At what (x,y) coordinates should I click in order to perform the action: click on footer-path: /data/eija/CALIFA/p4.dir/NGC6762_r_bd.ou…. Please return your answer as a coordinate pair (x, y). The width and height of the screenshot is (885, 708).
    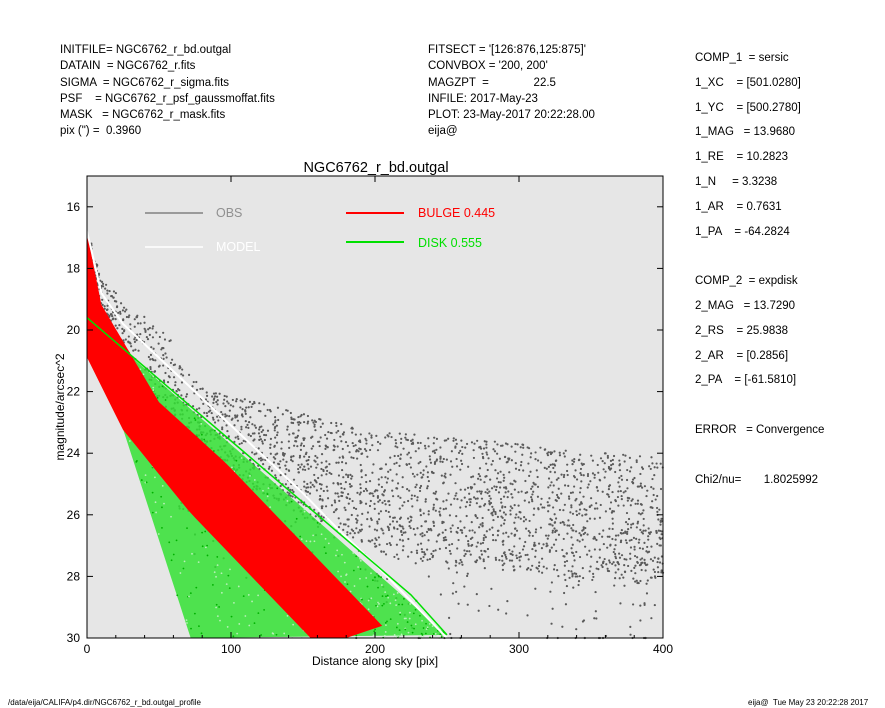
    Looking at the image, I should click on (105, 702).